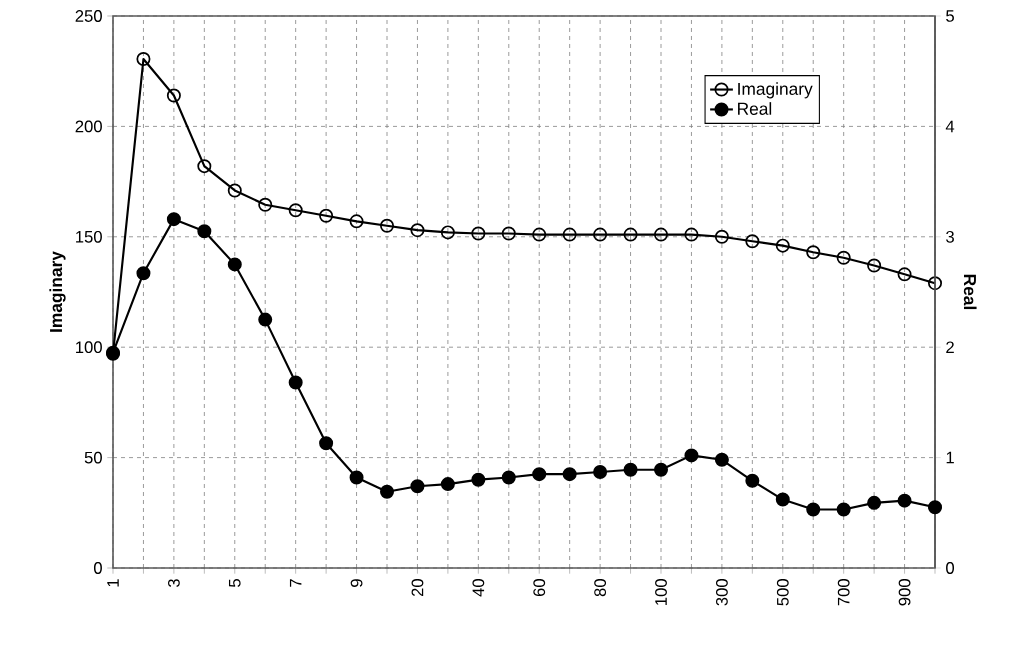 The image size is (1013, 646). I want to click on x-tick-label: 9, so click(356, 583).